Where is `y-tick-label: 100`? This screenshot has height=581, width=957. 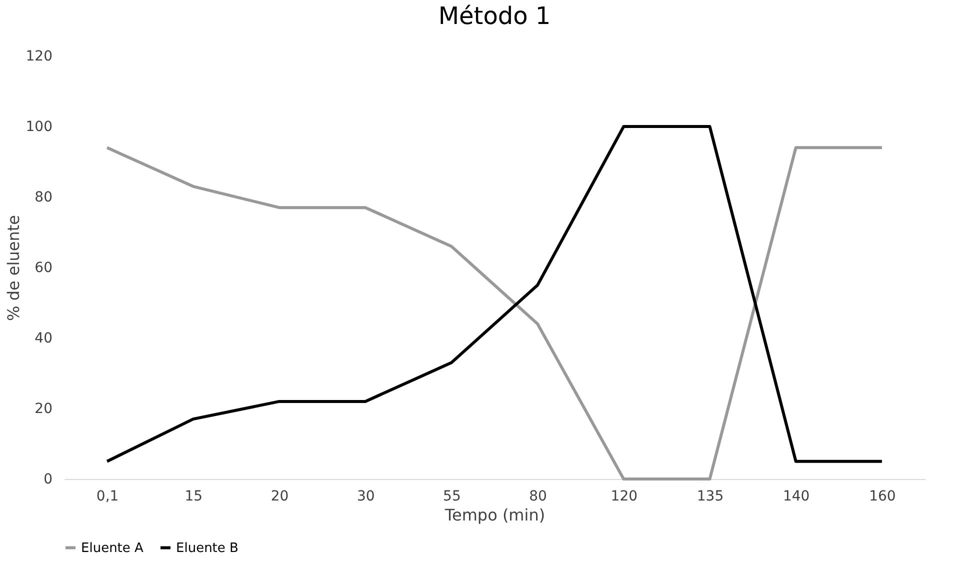
y-tick-label: 100 is located at coordinates (39, 127).